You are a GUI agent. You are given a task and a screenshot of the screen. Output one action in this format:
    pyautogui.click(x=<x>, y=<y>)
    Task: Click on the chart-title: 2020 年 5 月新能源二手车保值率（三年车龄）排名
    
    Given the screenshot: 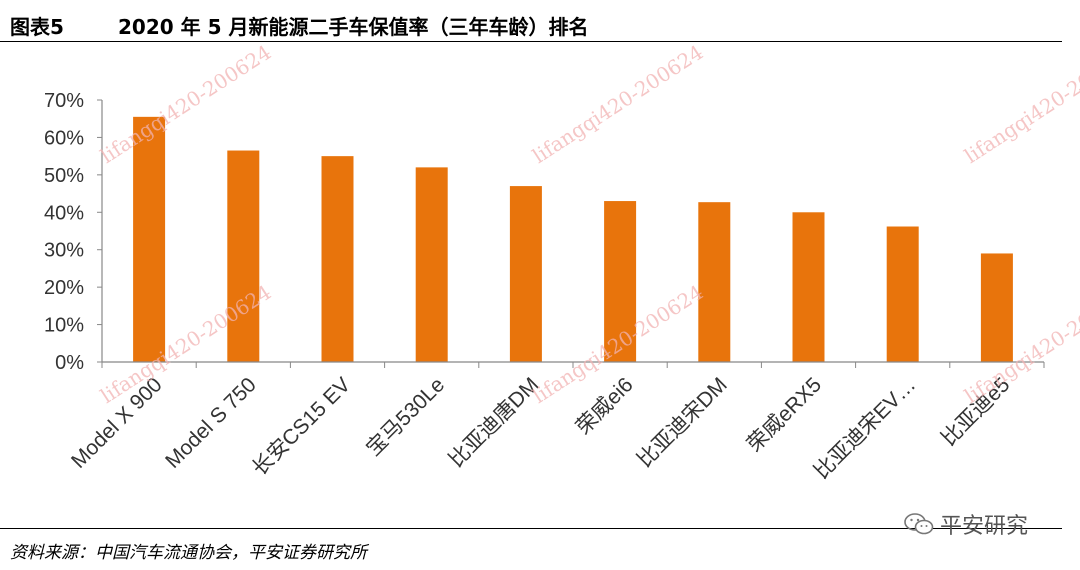 What is the action you would take?
    pyautogui.click(x=353, y=27)
    